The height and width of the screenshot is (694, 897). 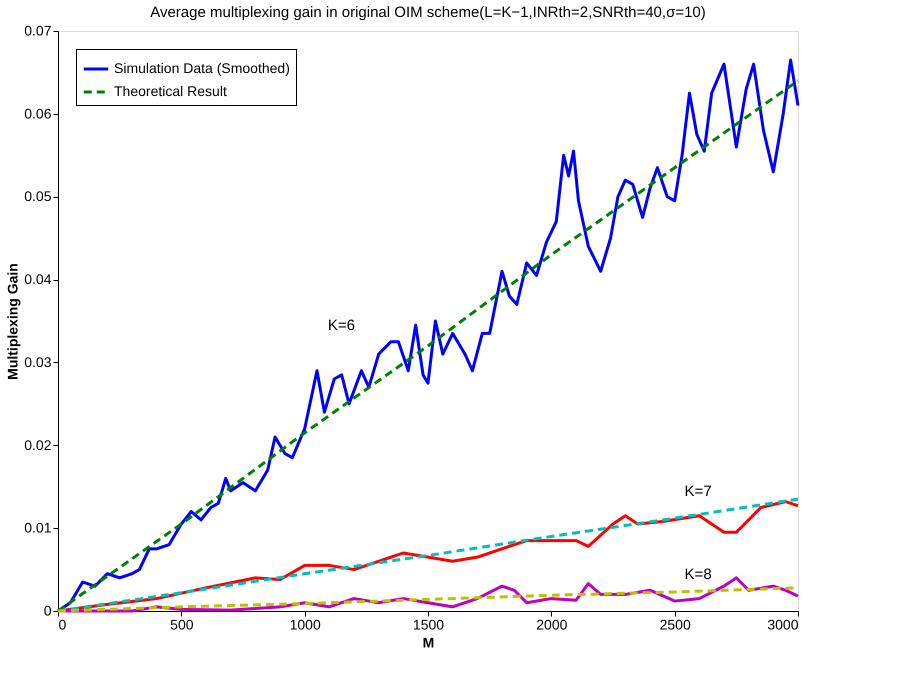 I want to click on annotation: K=6, so click(x=341, y=325).